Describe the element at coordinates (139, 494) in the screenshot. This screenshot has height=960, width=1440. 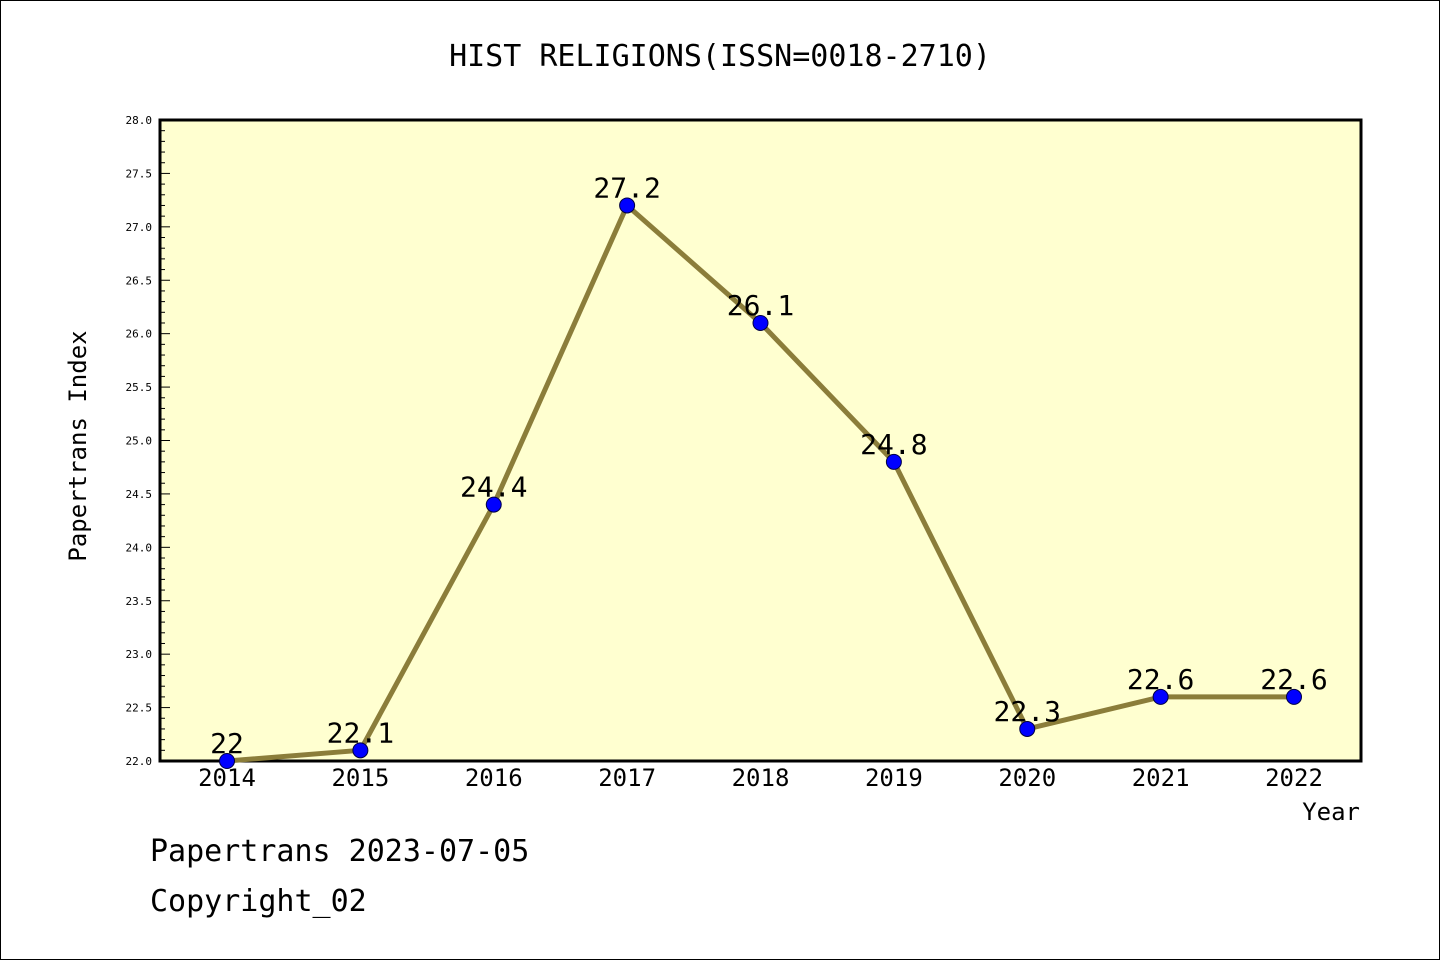
I see `y-tick-label: 24.5` at that location.